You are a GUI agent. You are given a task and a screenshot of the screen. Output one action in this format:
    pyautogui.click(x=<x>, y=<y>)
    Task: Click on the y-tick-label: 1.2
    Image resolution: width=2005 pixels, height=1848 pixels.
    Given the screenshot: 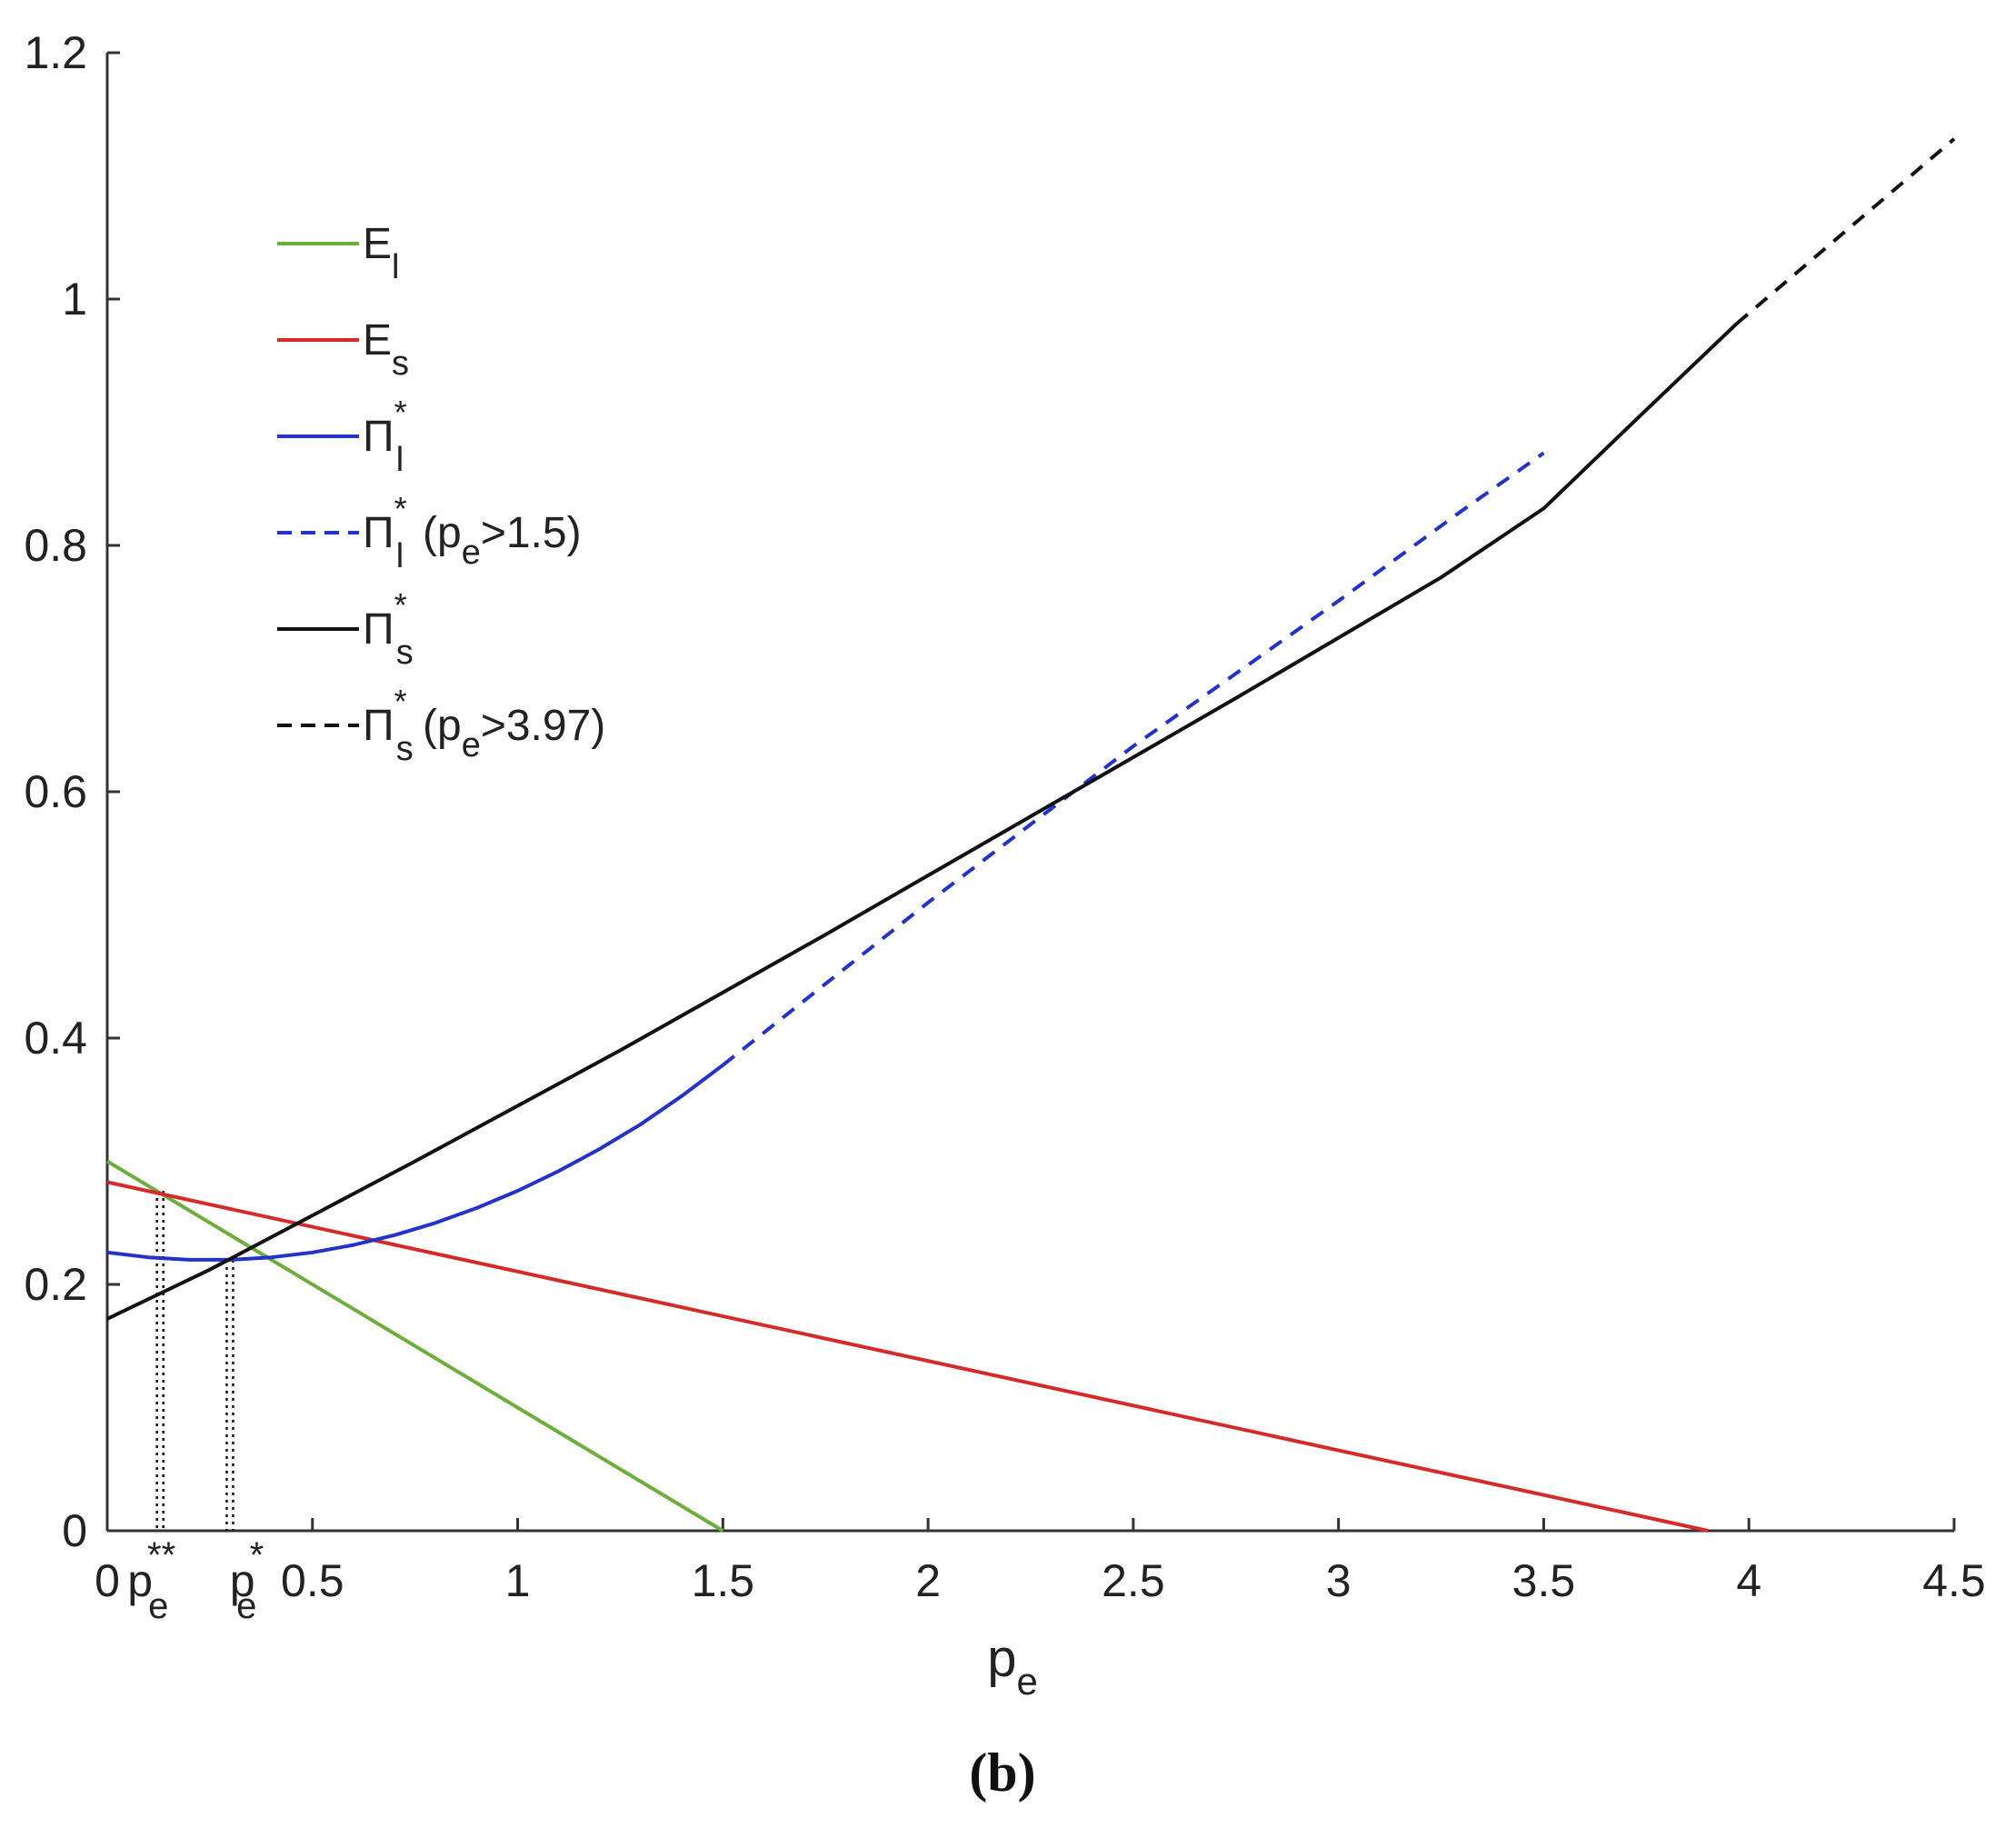 What is the action you would take?
    pyautogui.click(x=55, y=52)
    